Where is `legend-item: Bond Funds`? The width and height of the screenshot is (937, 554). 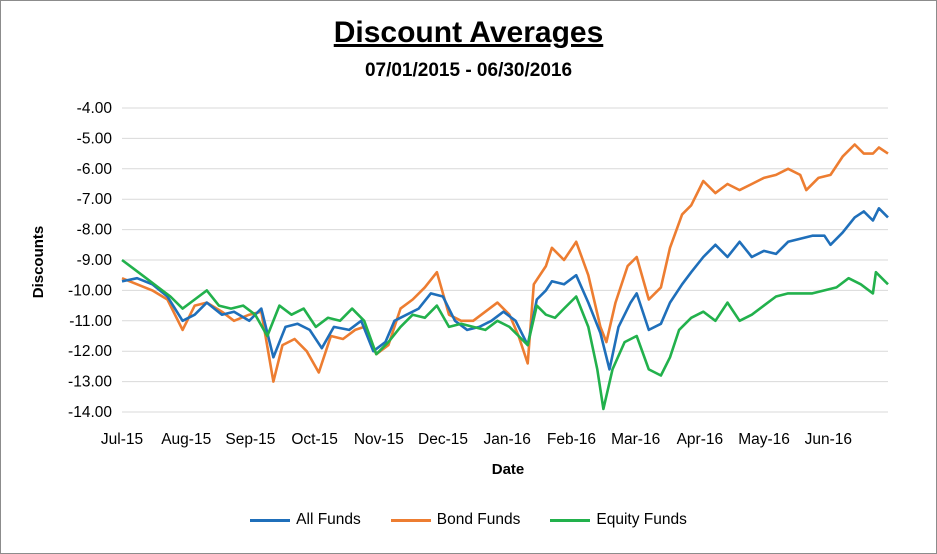
legend-item: Bond Funds is located at coordinates (455, 520).